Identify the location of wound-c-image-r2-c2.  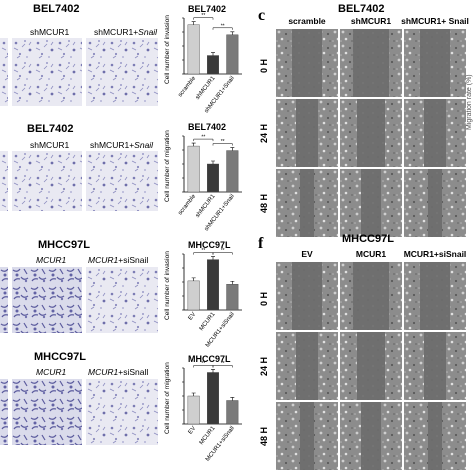
(435, 203).